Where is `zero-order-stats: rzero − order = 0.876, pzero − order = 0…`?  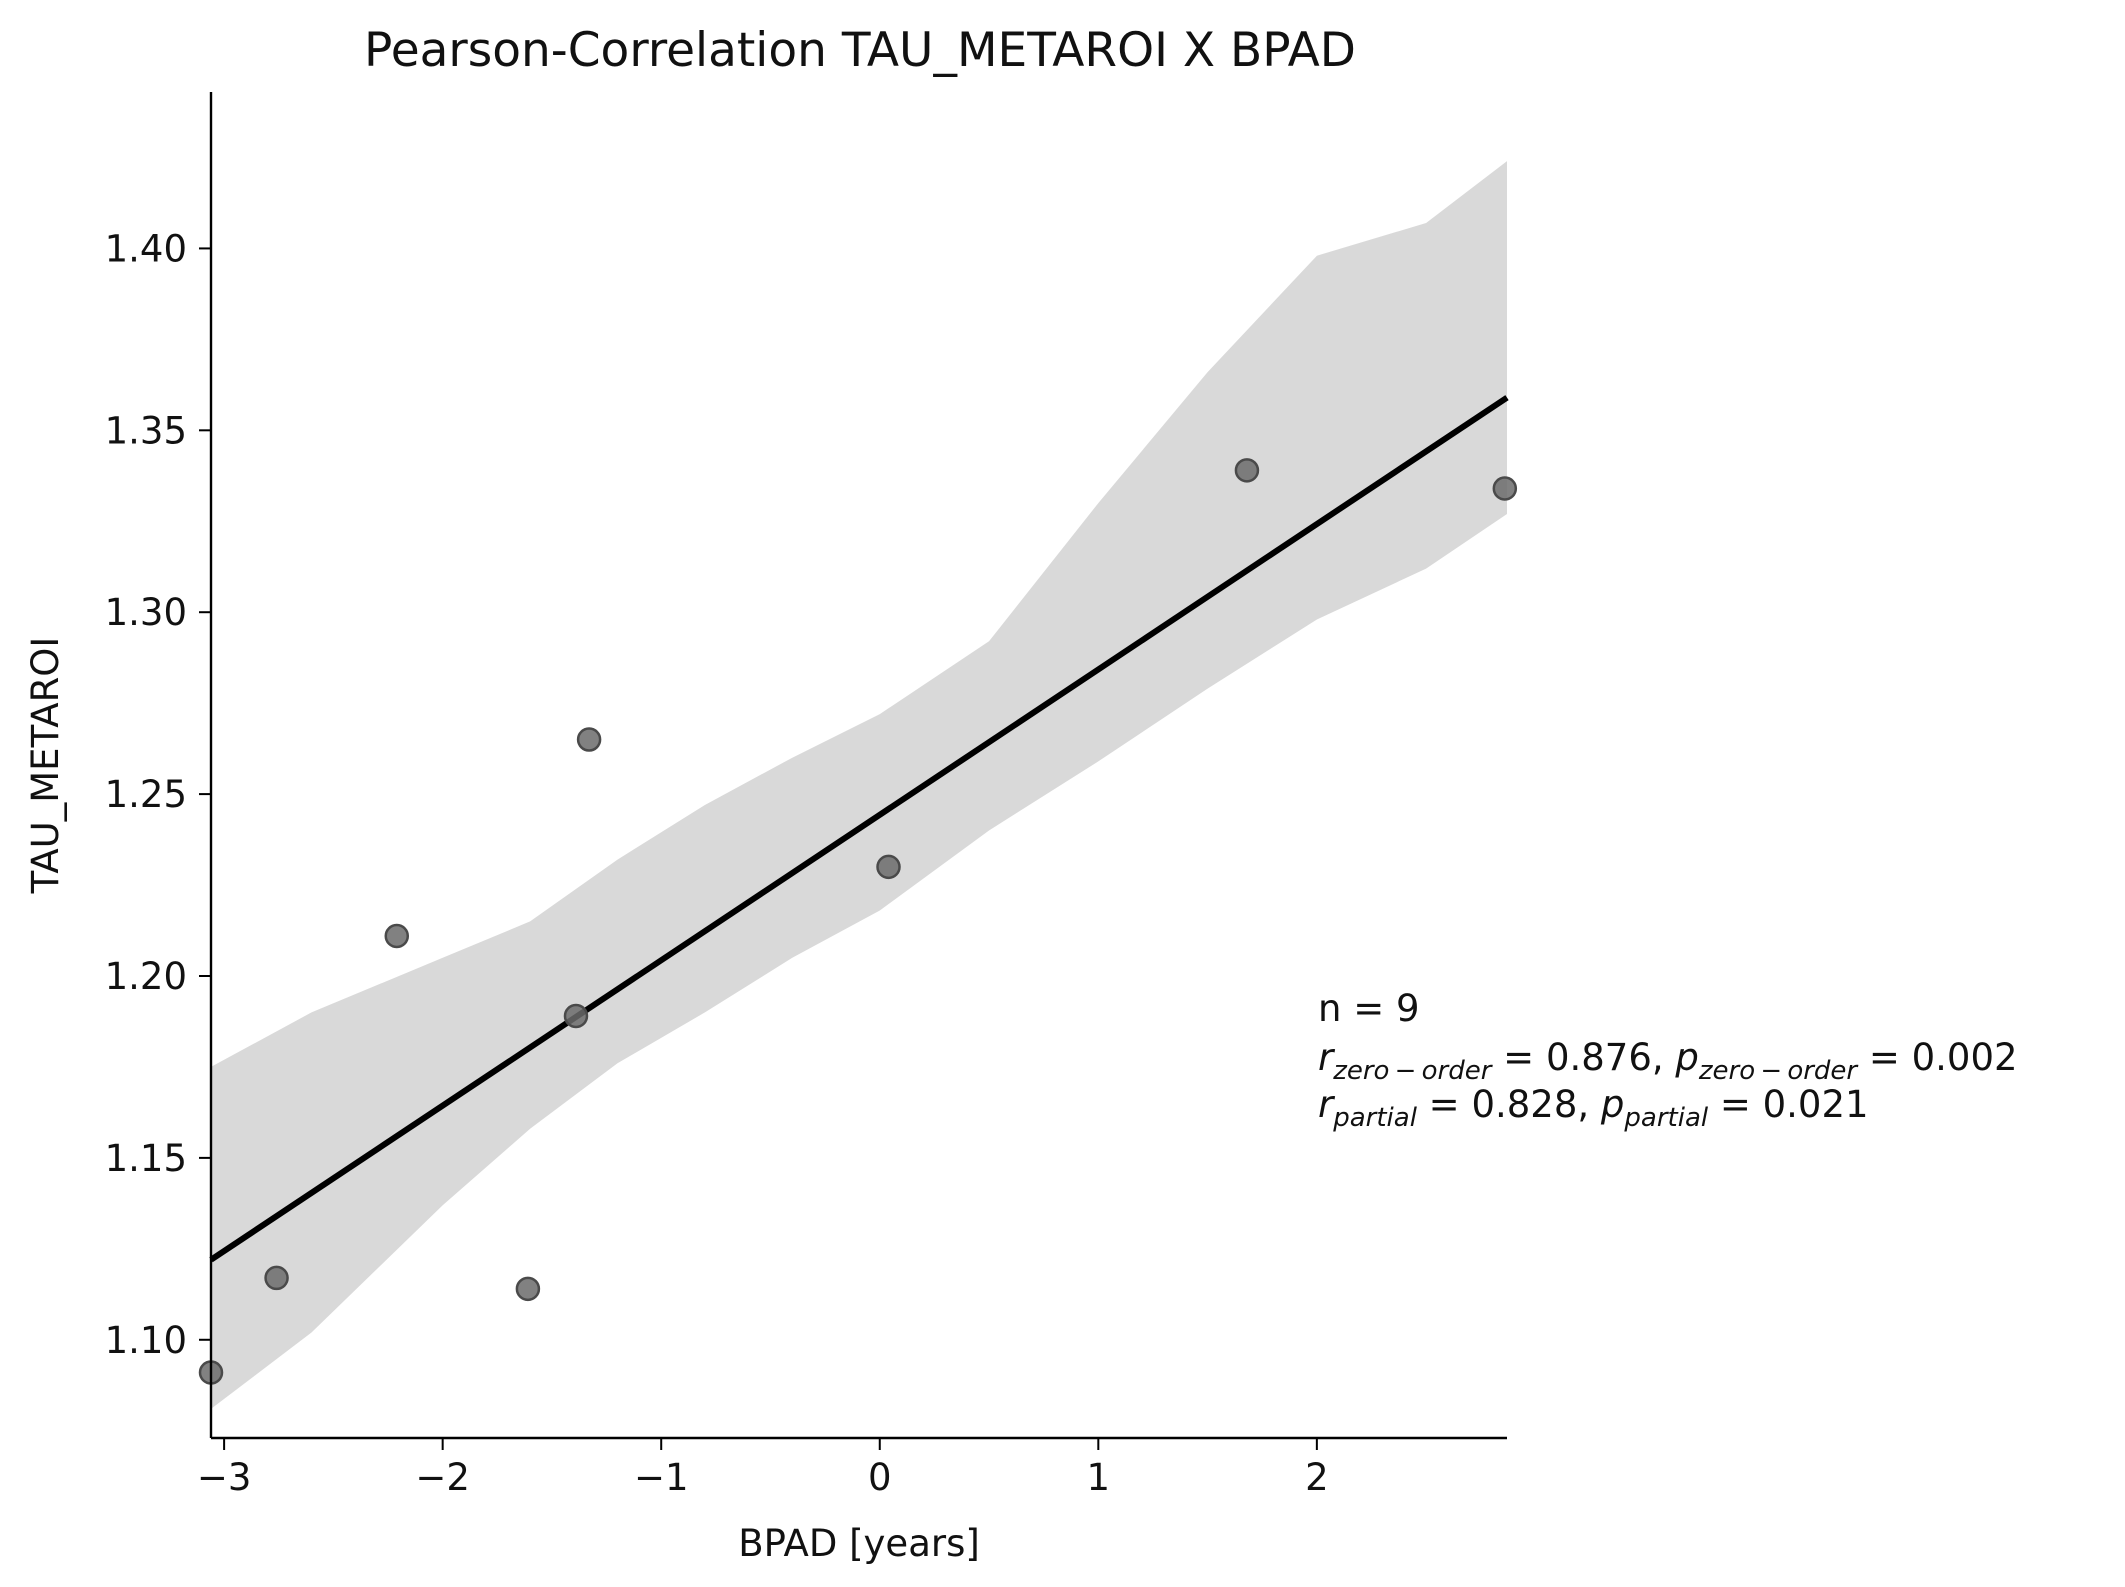
zero-order-stats: rzero − order = 0.876, pzero − order = 0… is located at coordinates (1668, 1061).